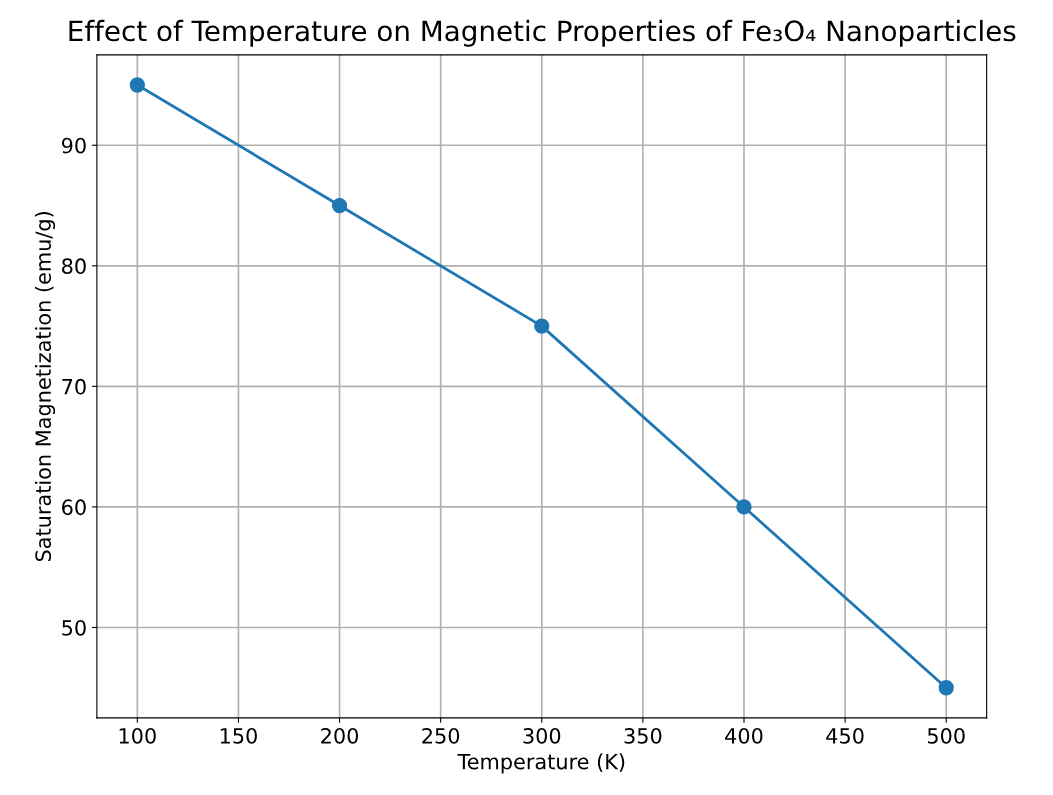  Describe the element at coordinates (73, 145) in the screenshot. I see `y-tick-label: 90` at that location.